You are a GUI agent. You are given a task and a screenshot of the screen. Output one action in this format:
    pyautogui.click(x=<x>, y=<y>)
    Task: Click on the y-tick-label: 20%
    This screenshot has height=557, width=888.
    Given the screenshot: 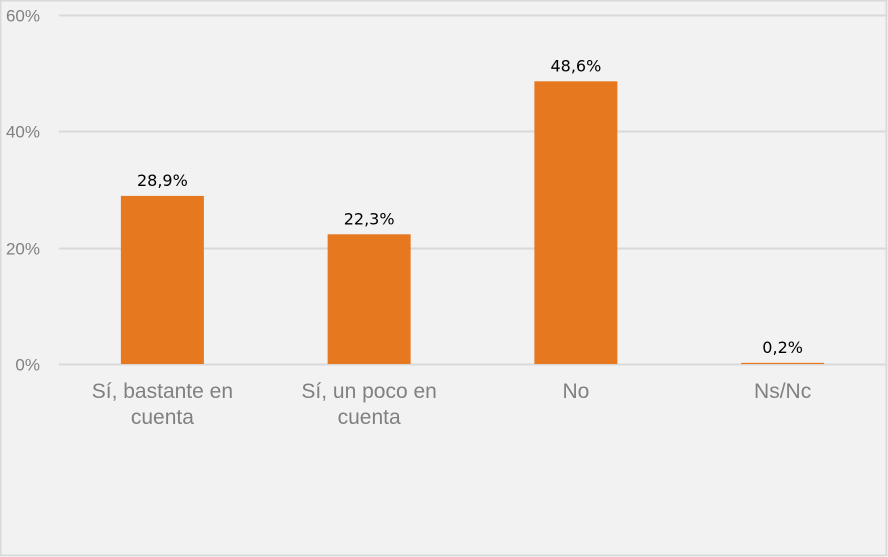 What is the action you would take?
    pyautogui.click(x=23, y=249)
    